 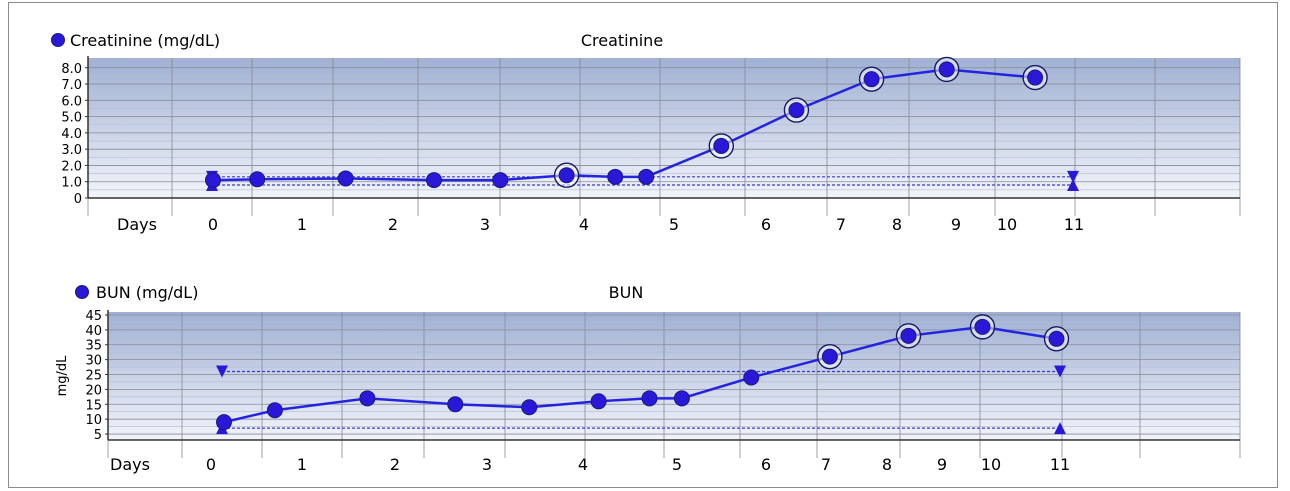 I want to click on y-tick-label: 15, so click(x=93, y=405).